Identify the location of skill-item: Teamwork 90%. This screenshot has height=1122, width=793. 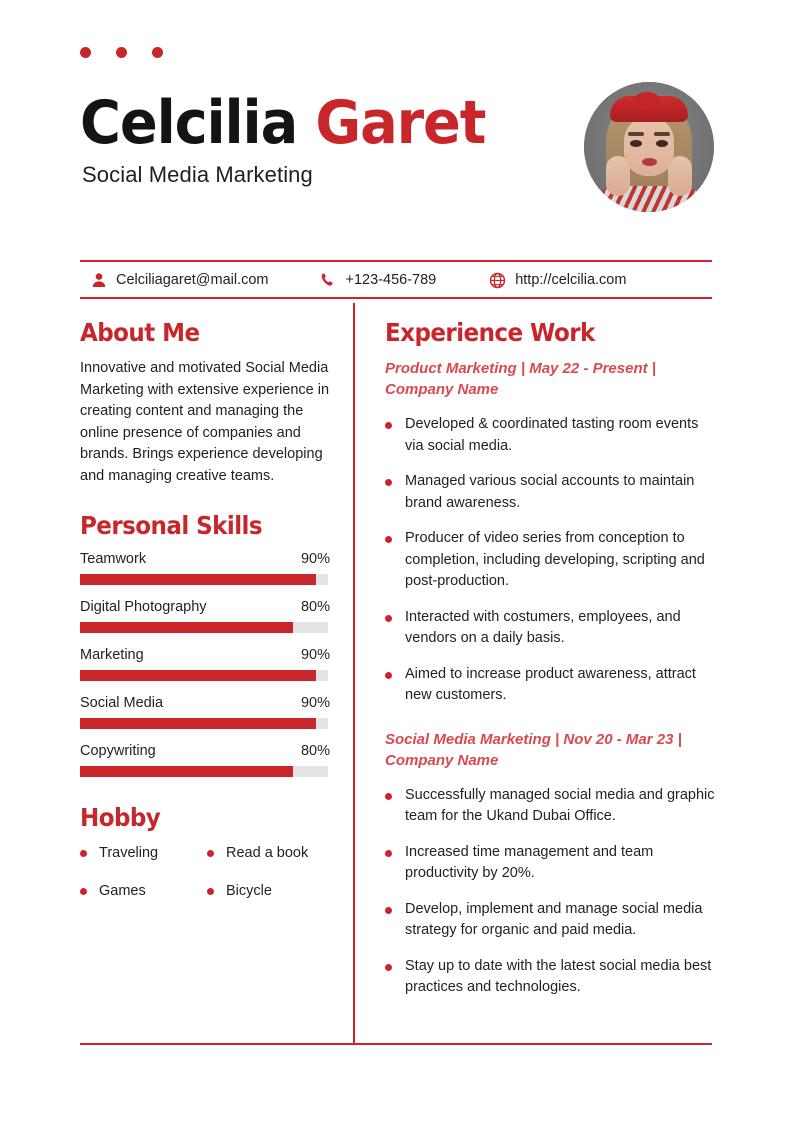
(205, 568).